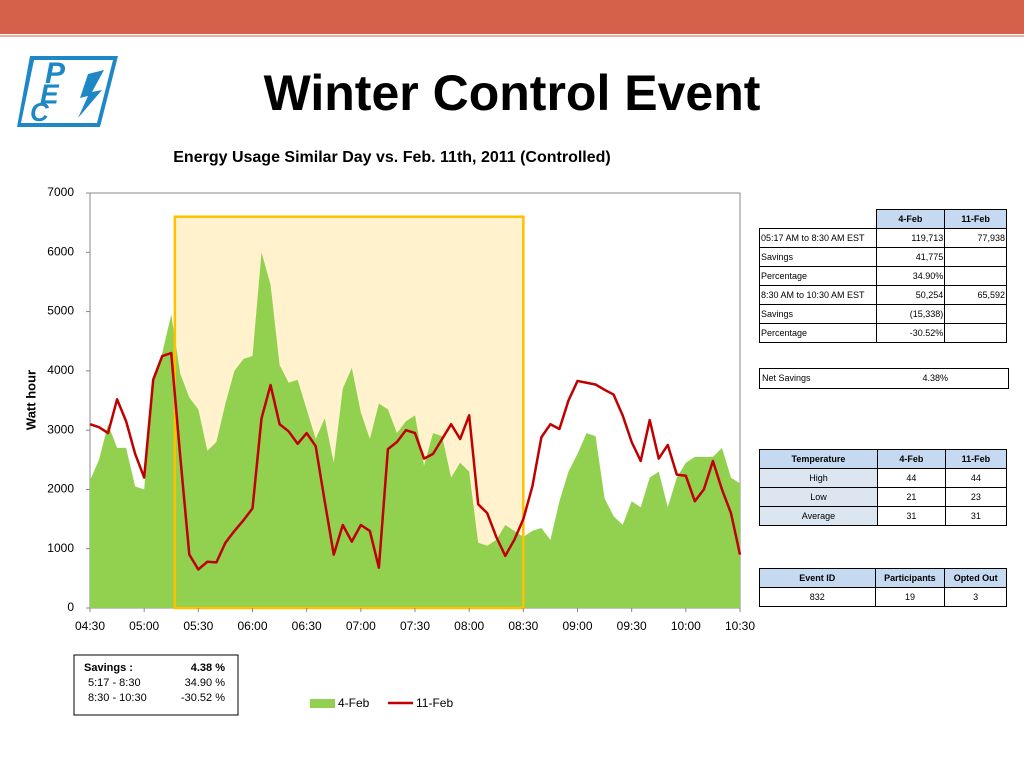 Image resolution: width=1024 pixels, height=768 pixels. Describe the element at coordinates (818, 459) in the screenshot. I see `header-cell: Temperature` at that location.